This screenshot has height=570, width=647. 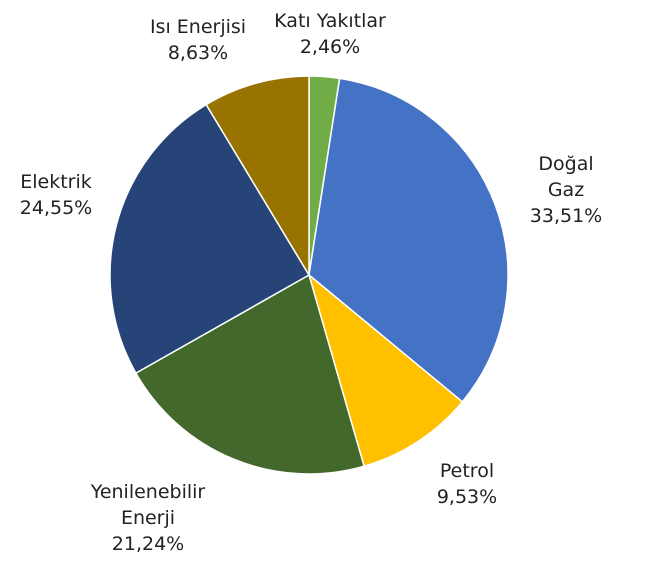 What do you see at coordinates (56, 195) in the screenshot?
I see `slice-label: Elektrik 24,55%` at bounding box center [56, 195].